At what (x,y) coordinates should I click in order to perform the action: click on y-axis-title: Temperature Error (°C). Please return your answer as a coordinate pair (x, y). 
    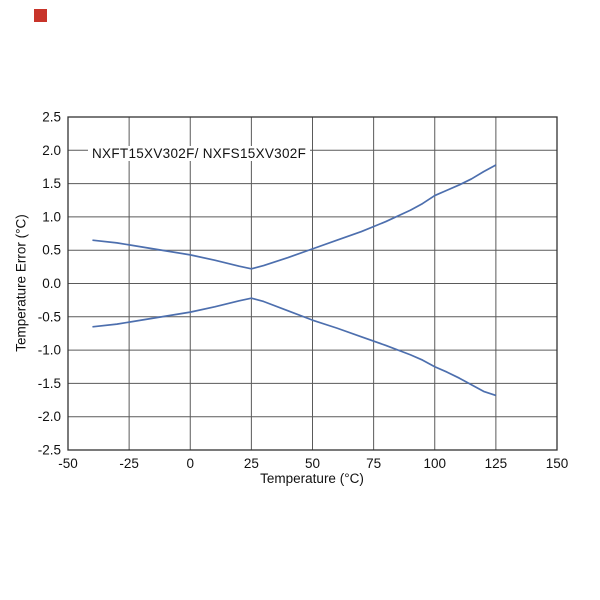
    Looking at the image, I should click on (21, 283).